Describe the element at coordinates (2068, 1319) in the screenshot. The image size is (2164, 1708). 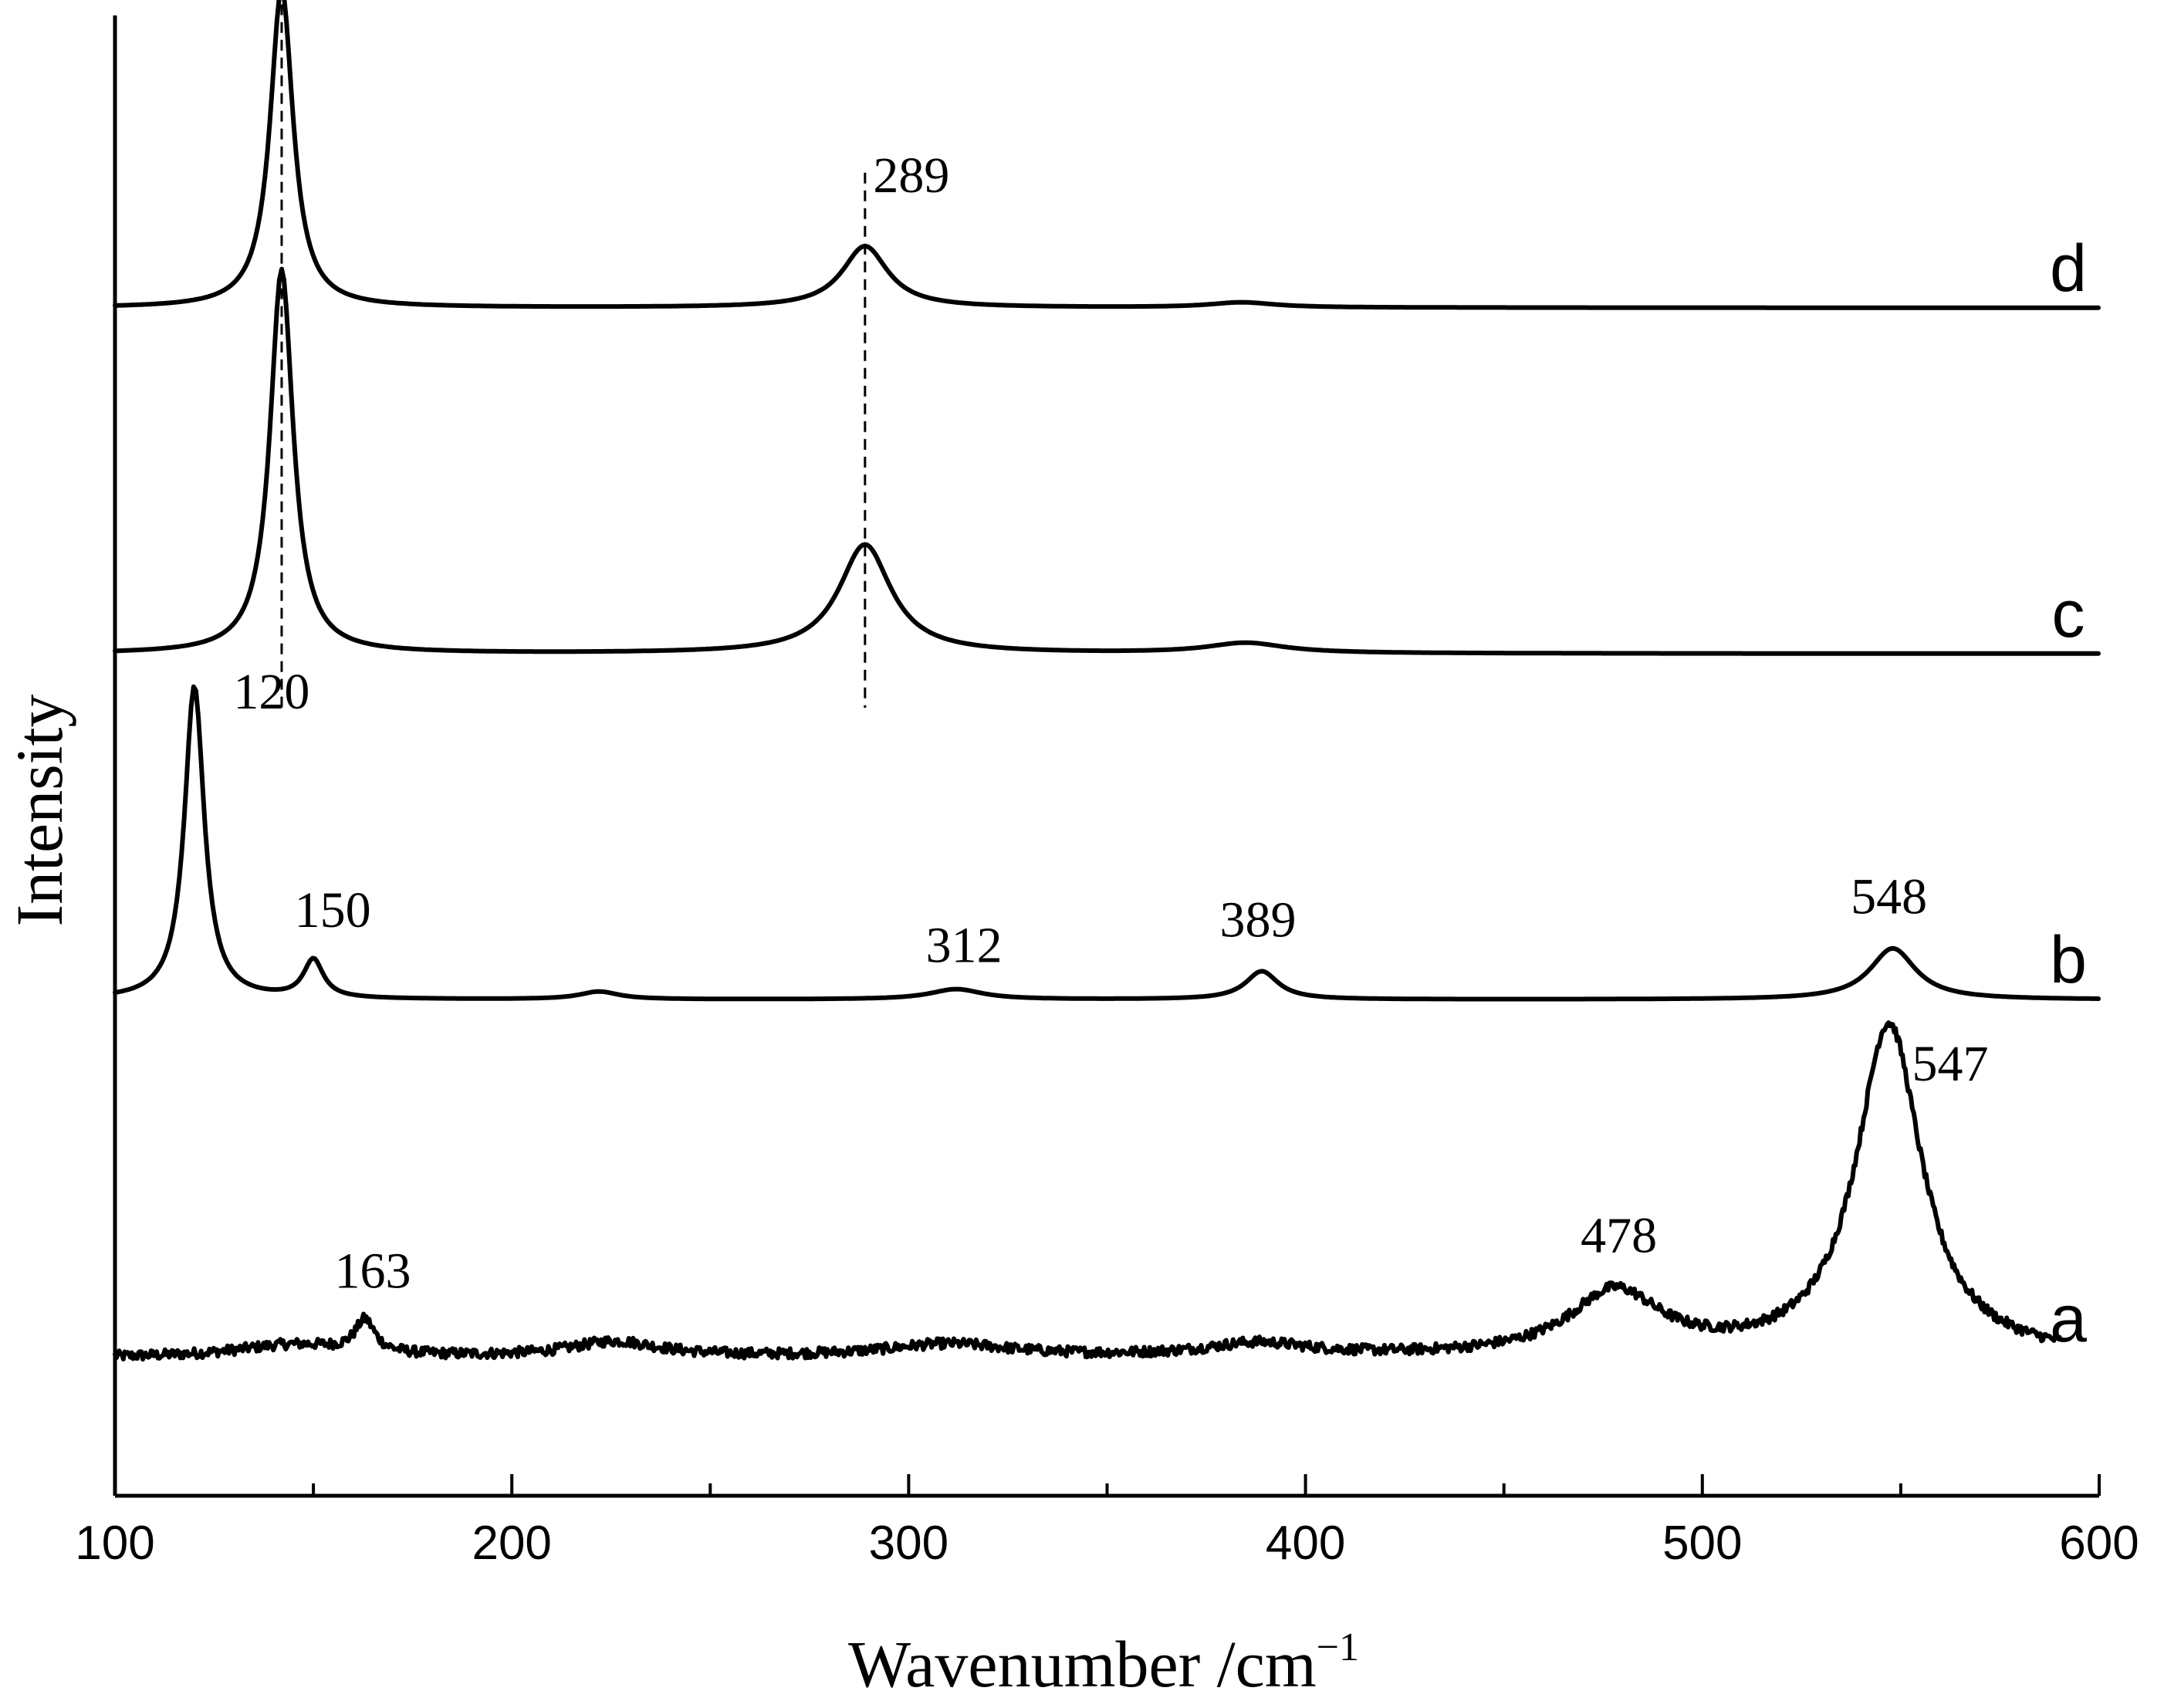
I see `series-label-a: a` at that location.